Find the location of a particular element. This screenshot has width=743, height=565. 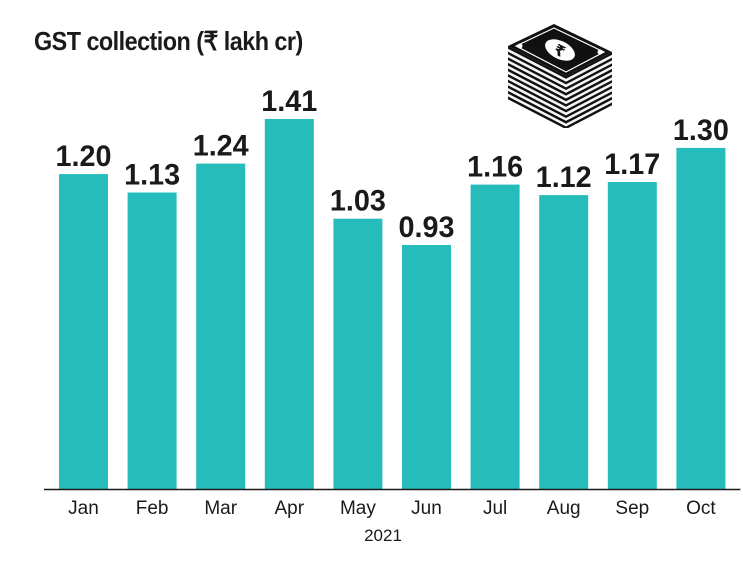

data-label-oct: 1.30 is located at coordinates (701, 130).